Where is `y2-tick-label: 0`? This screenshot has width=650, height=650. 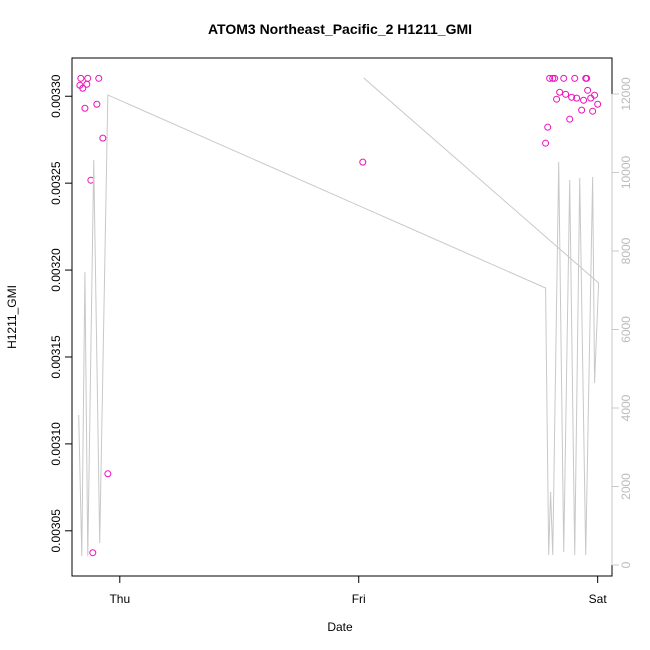
y2-tick-label: 0 is located at coordinates (626, 564).